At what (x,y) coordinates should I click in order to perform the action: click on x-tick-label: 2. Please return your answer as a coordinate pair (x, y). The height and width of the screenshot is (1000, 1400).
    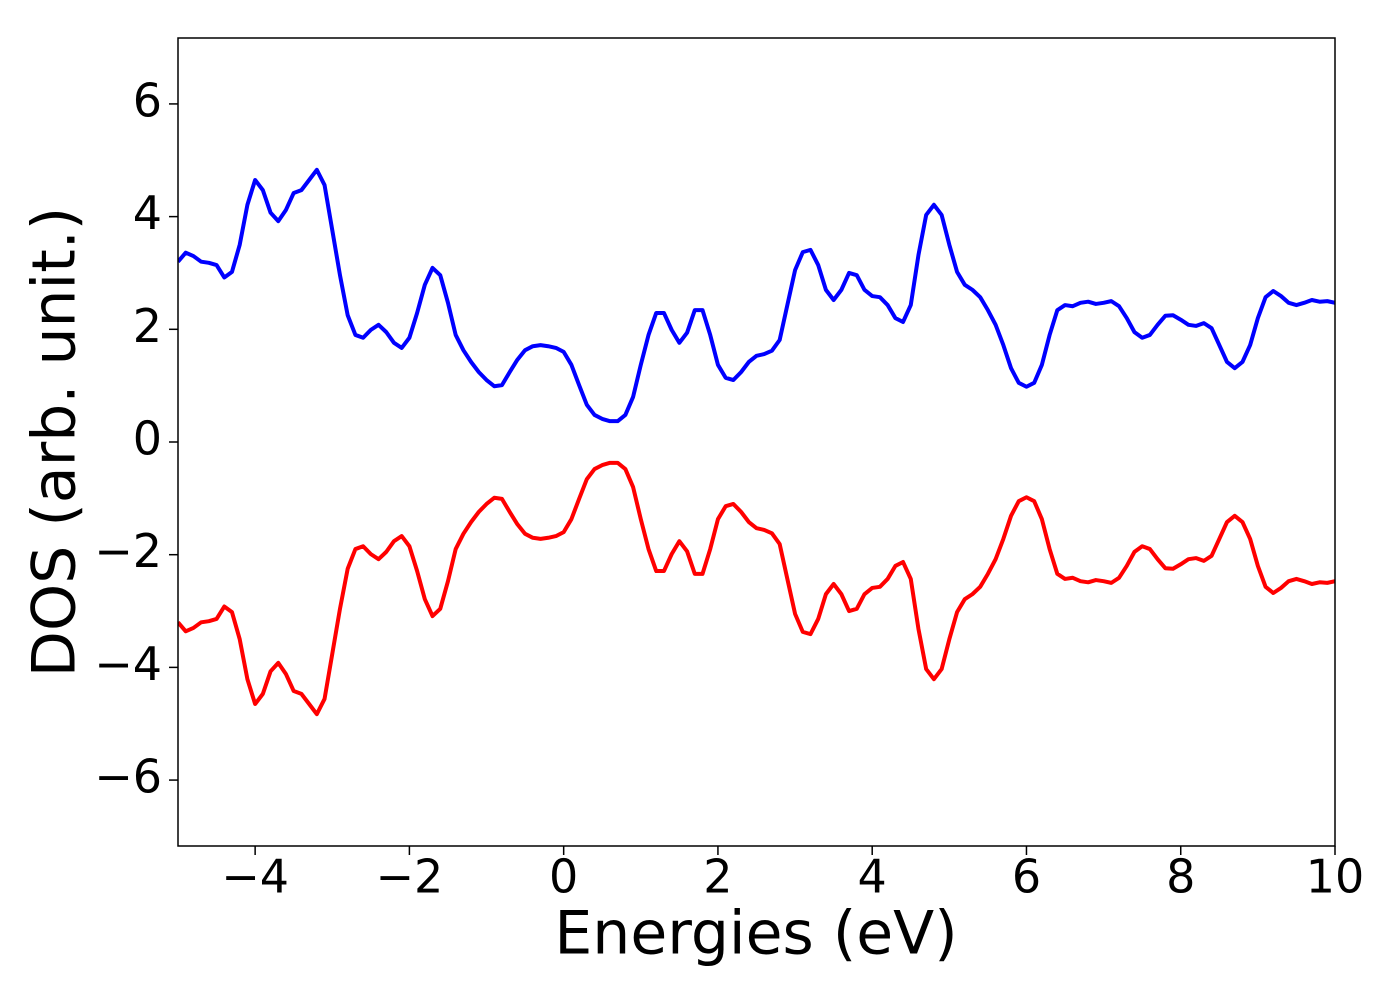
    Looking at the image, I should click on (717, 877).